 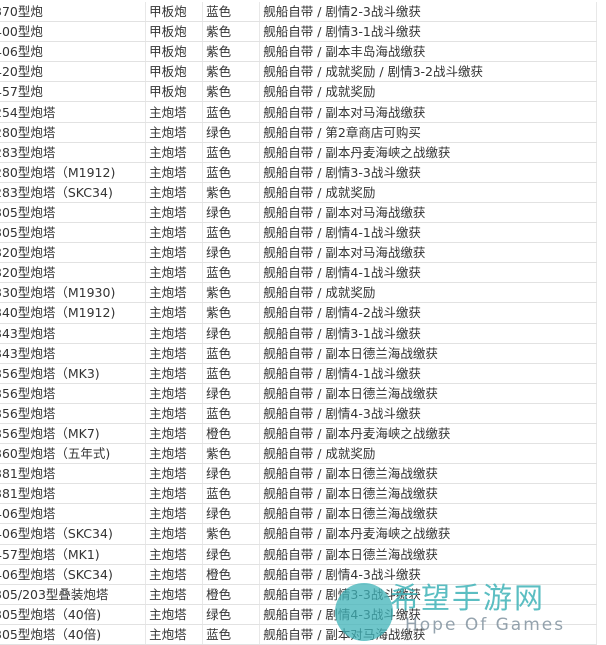 What do you see at coordinates (428, 12) in the screenshot?
I see `source-cell: 舰船自带 / 剧情2-3战斗缴获` at bounding box center [428, 12].